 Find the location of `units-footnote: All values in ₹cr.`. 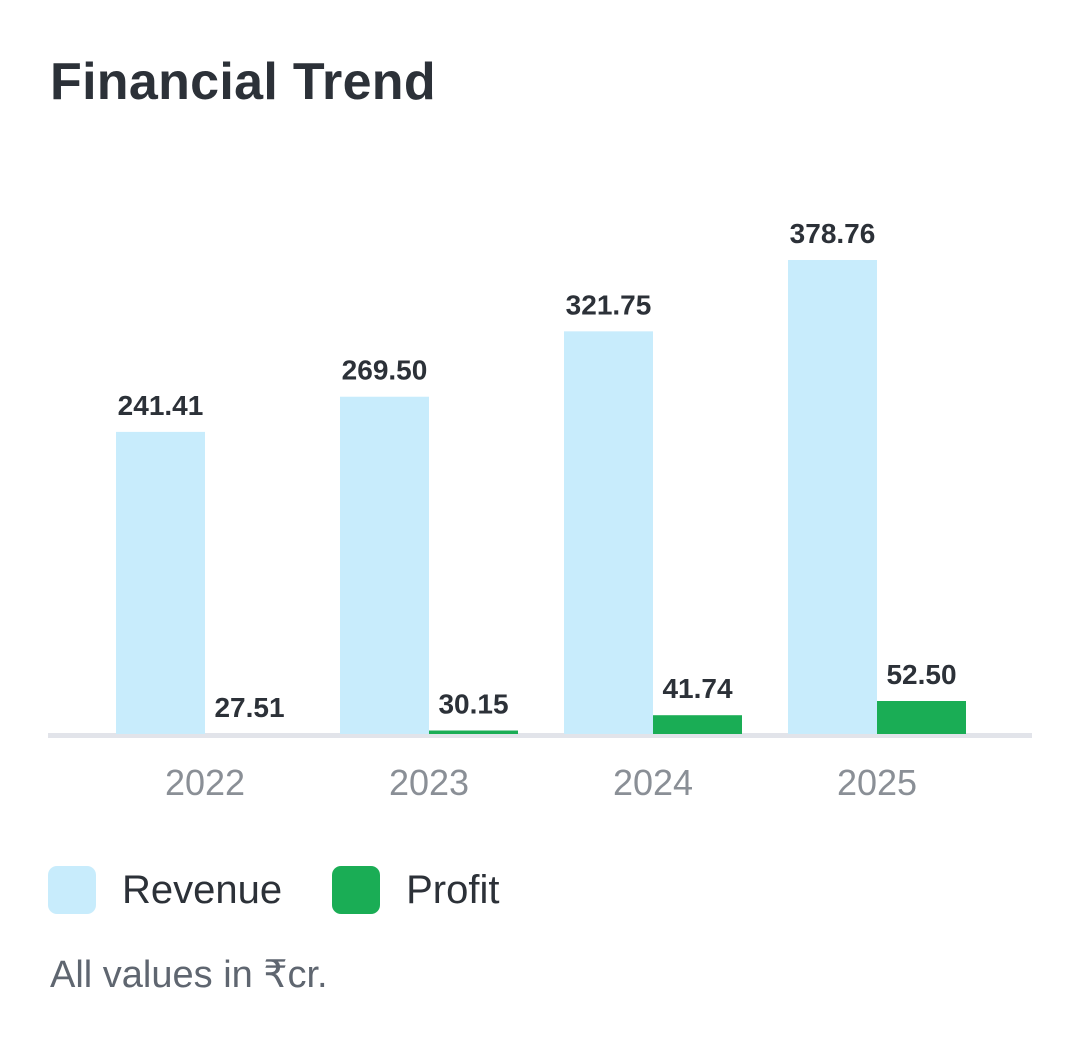

units-footnote: All values in ₹cr. is located at coordinates (189, 975).